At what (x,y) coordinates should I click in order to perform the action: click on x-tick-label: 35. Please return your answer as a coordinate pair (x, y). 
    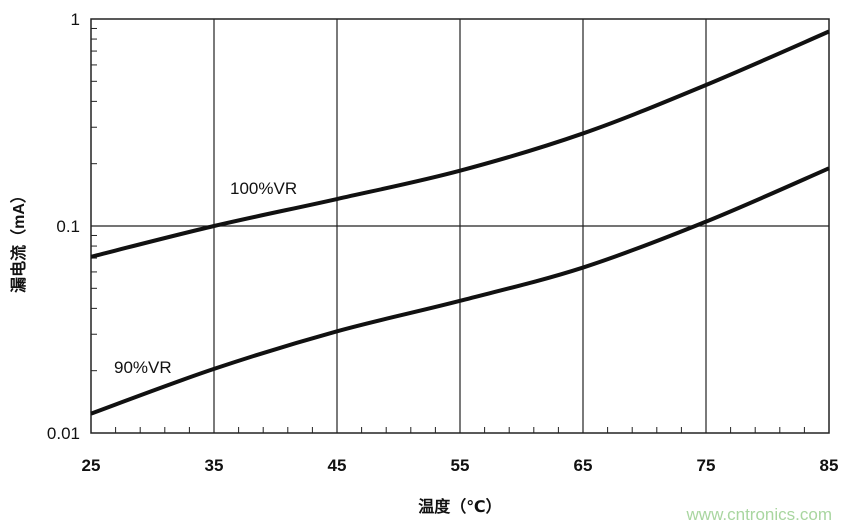
    Looking at the image, I should click on (214, 465).